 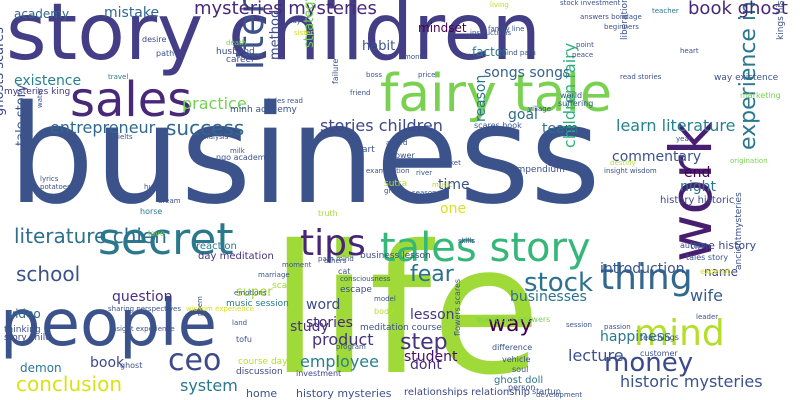 I want to click on word-ghosts-scares: ghosts scares, so click(x=3, y=71).